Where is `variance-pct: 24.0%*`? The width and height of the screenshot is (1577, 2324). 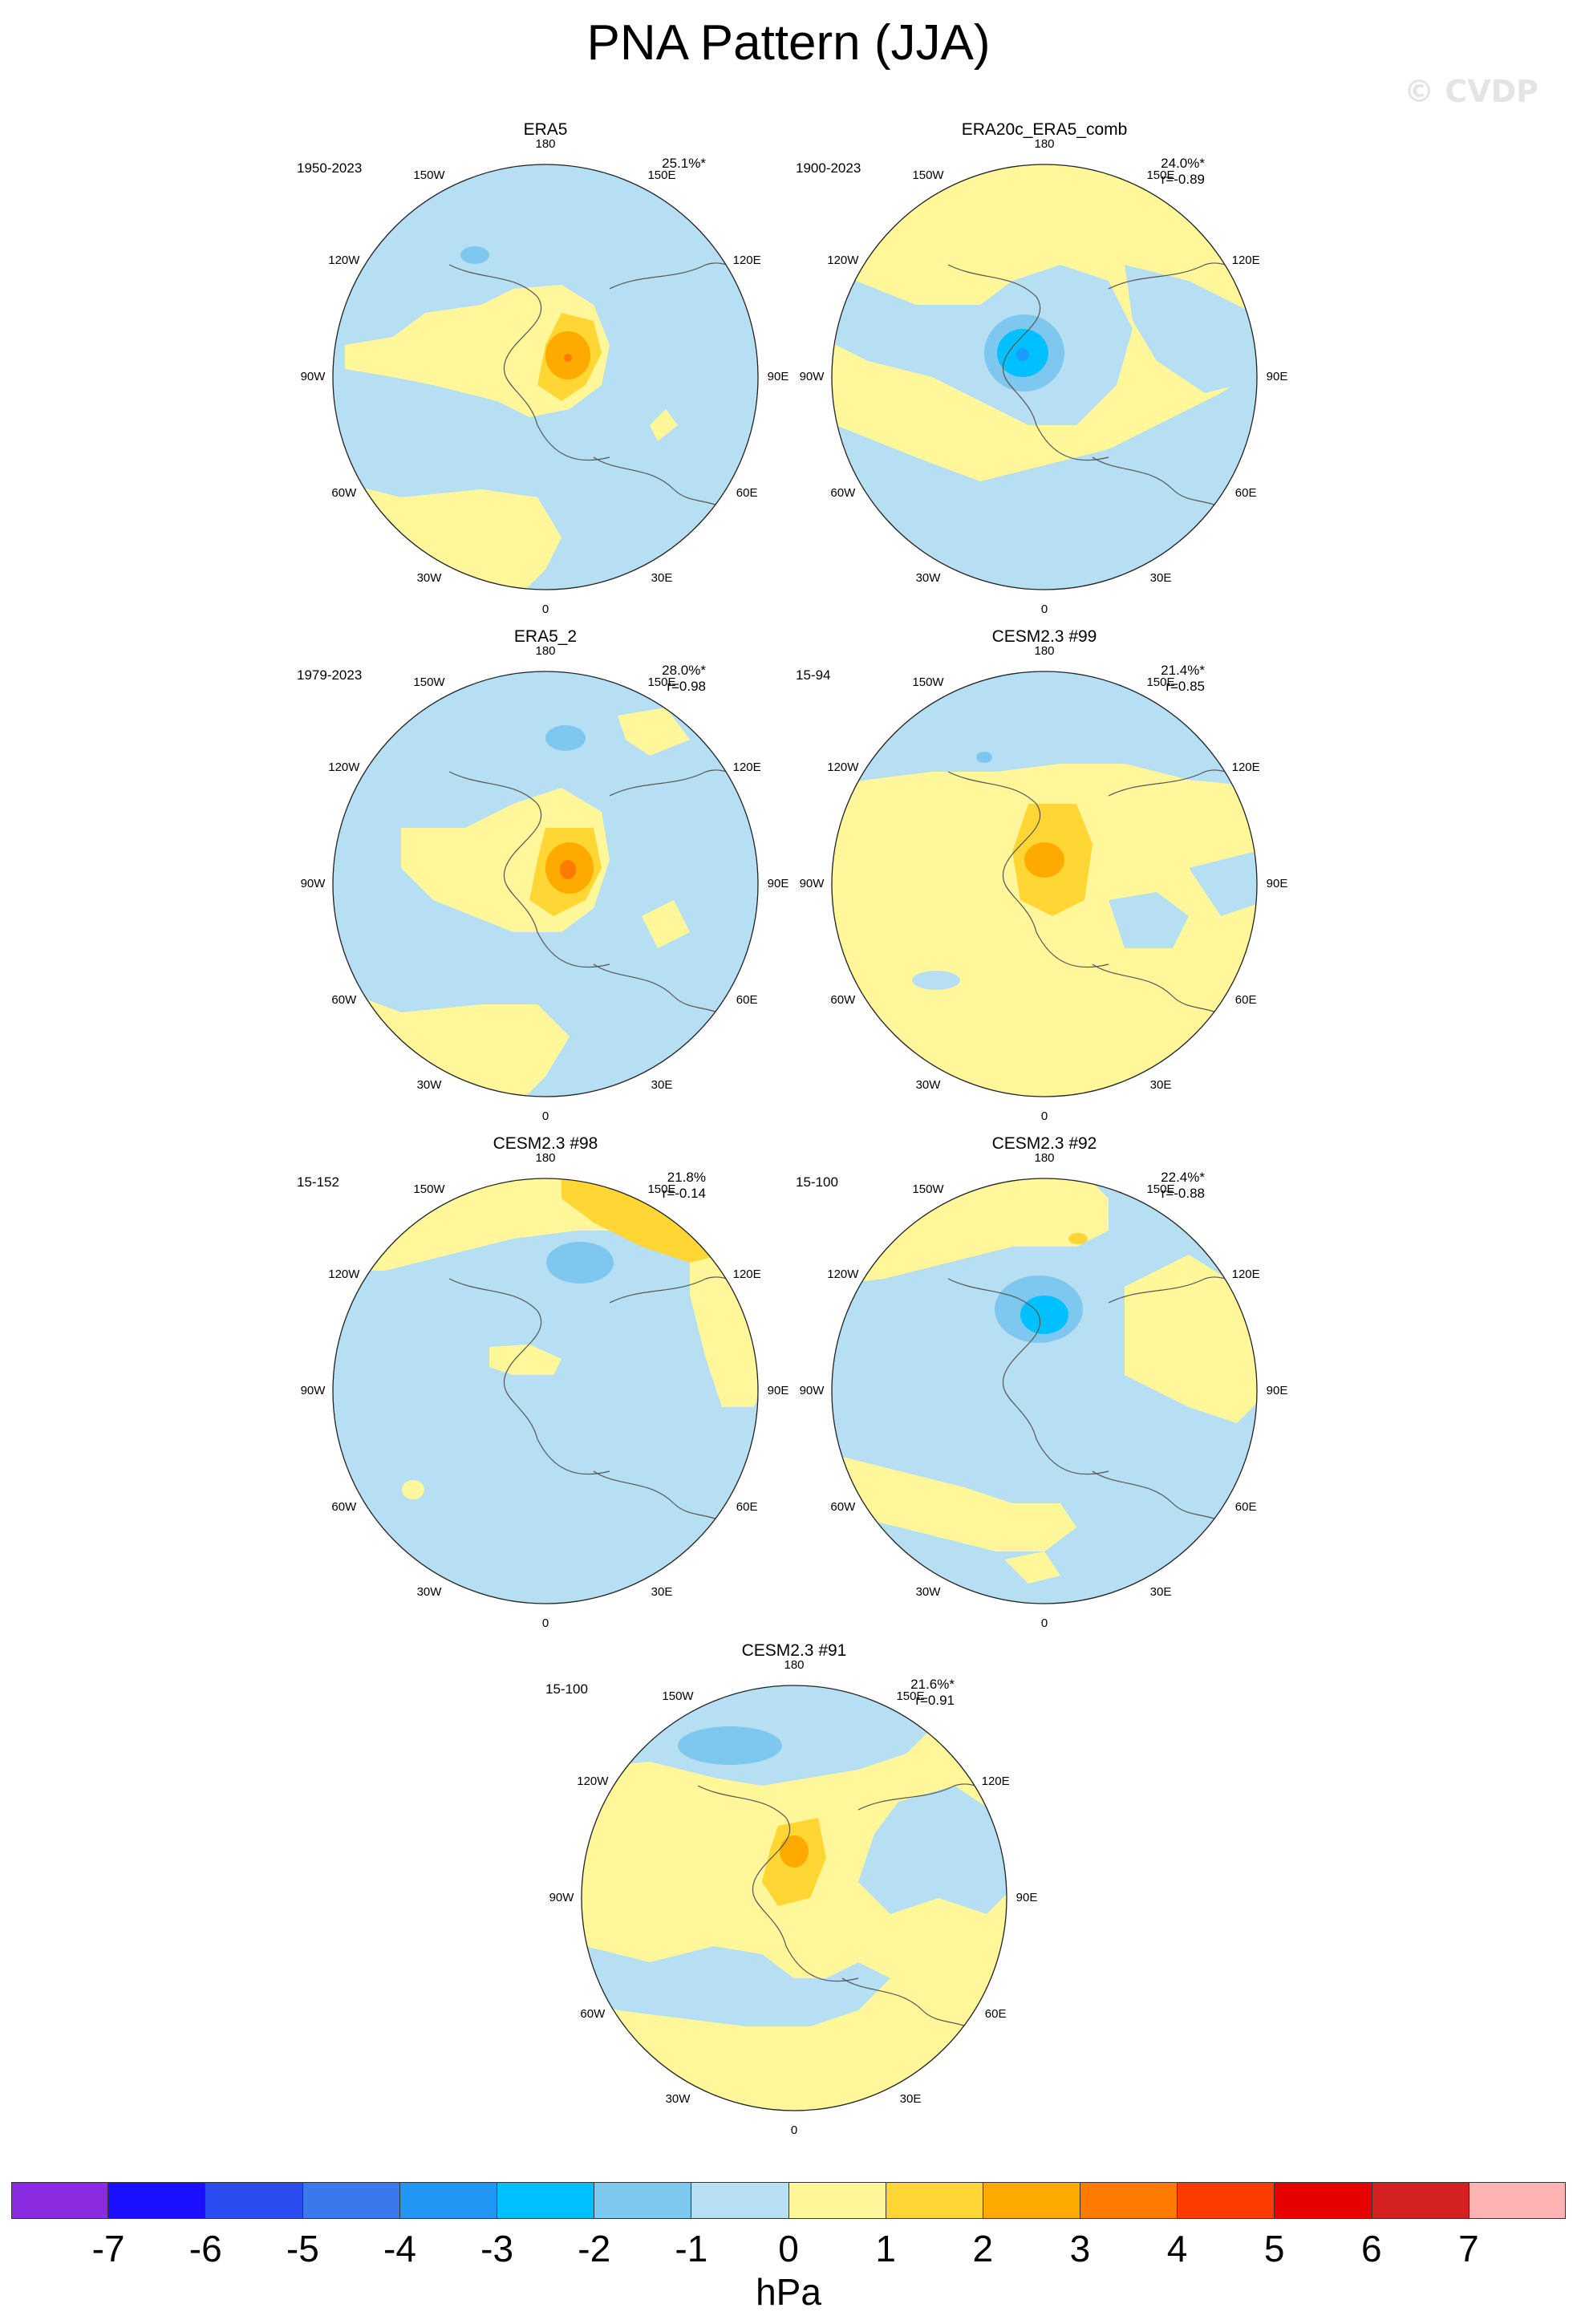 variance-pct: 24.0%* is located at coordinates (1183, 163).